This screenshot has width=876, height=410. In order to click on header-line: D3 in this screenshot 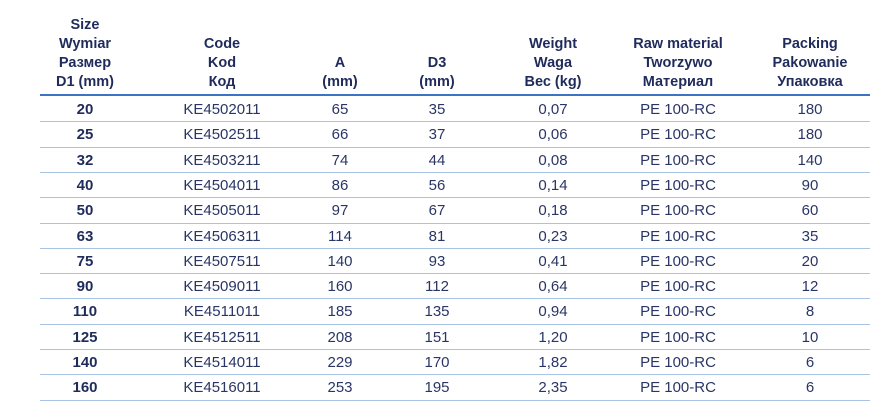, I will do `click(437, 63)`.